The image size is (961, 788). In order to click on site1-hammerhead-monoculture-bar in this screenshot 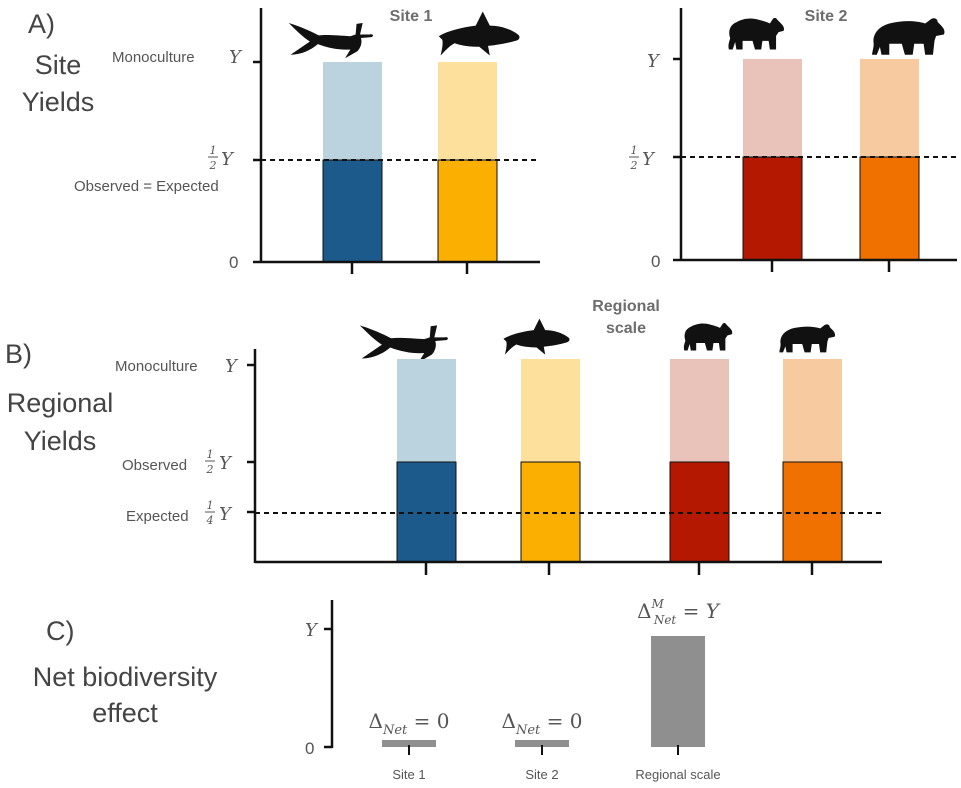, I will do `click(352, 111)`.